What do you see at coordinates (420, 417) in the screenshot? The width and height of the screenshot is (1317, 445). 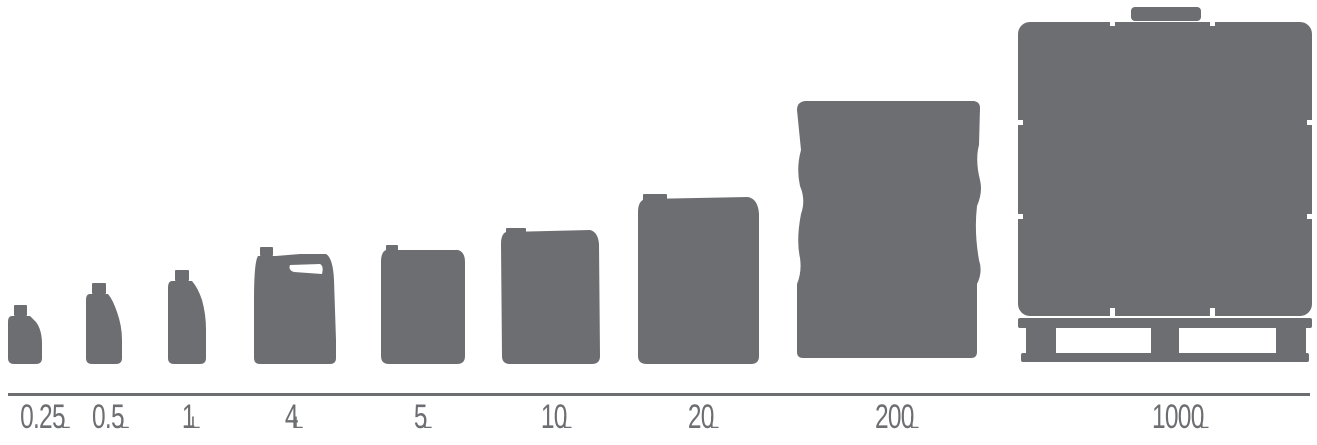 I see `capacity-value: 5` at bounding box center [420, 417].